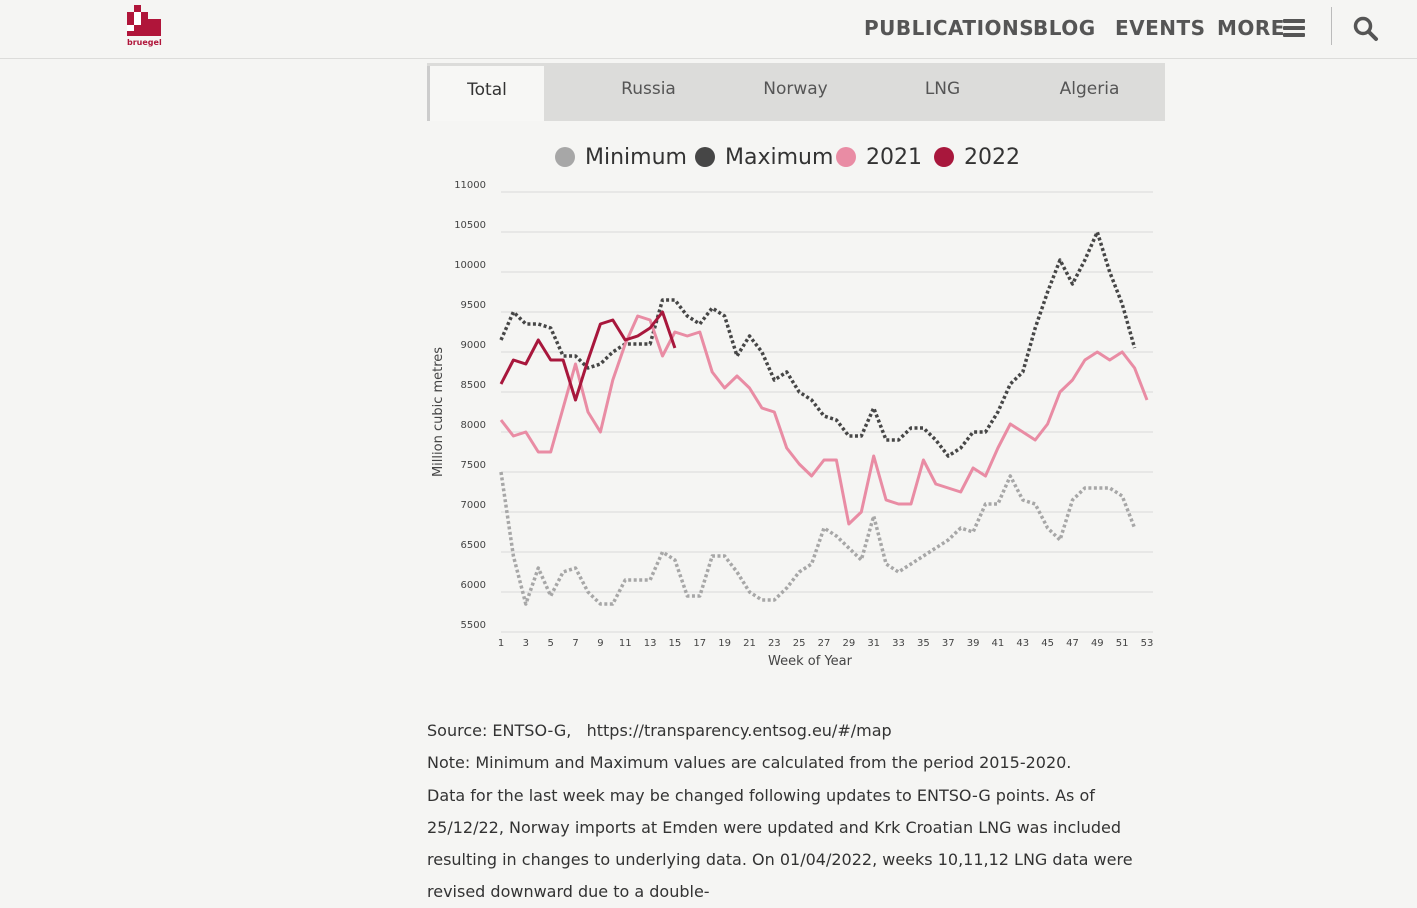  Describe the element at coordinates (749, 643) in the screenshot. I see `x-tick-label: 21` at that location.